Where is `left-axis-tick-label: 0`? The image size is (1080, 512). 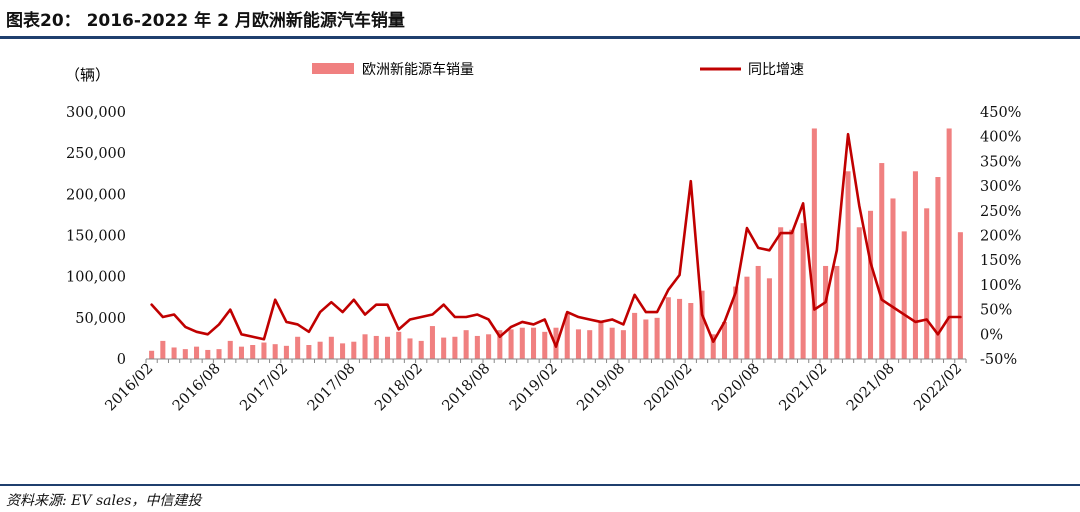 left-axis-tick-label: 0 is located at coordinates (121, 360).